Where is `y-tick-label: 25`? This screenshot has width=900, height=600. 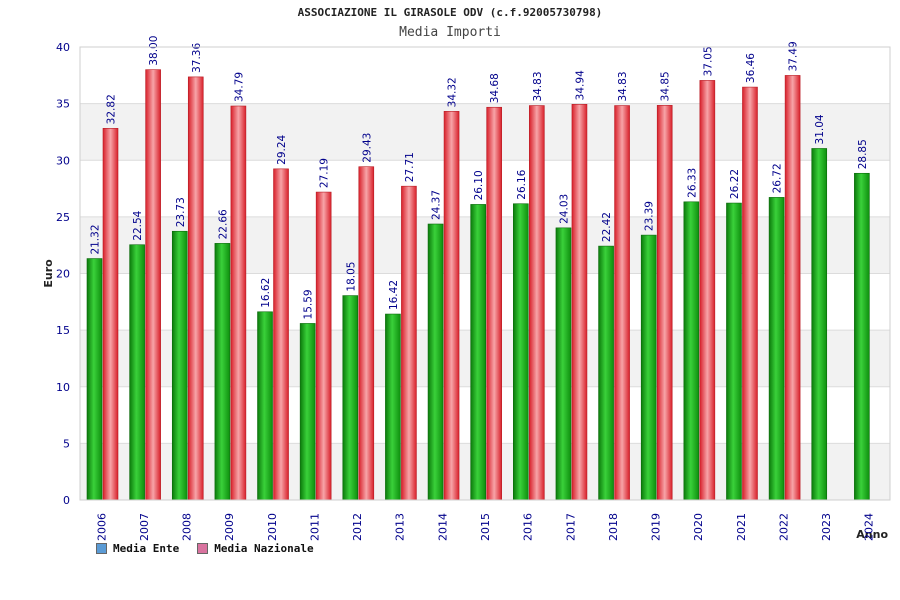 y-tick-label: 25 is located at coordinates (63, 217).